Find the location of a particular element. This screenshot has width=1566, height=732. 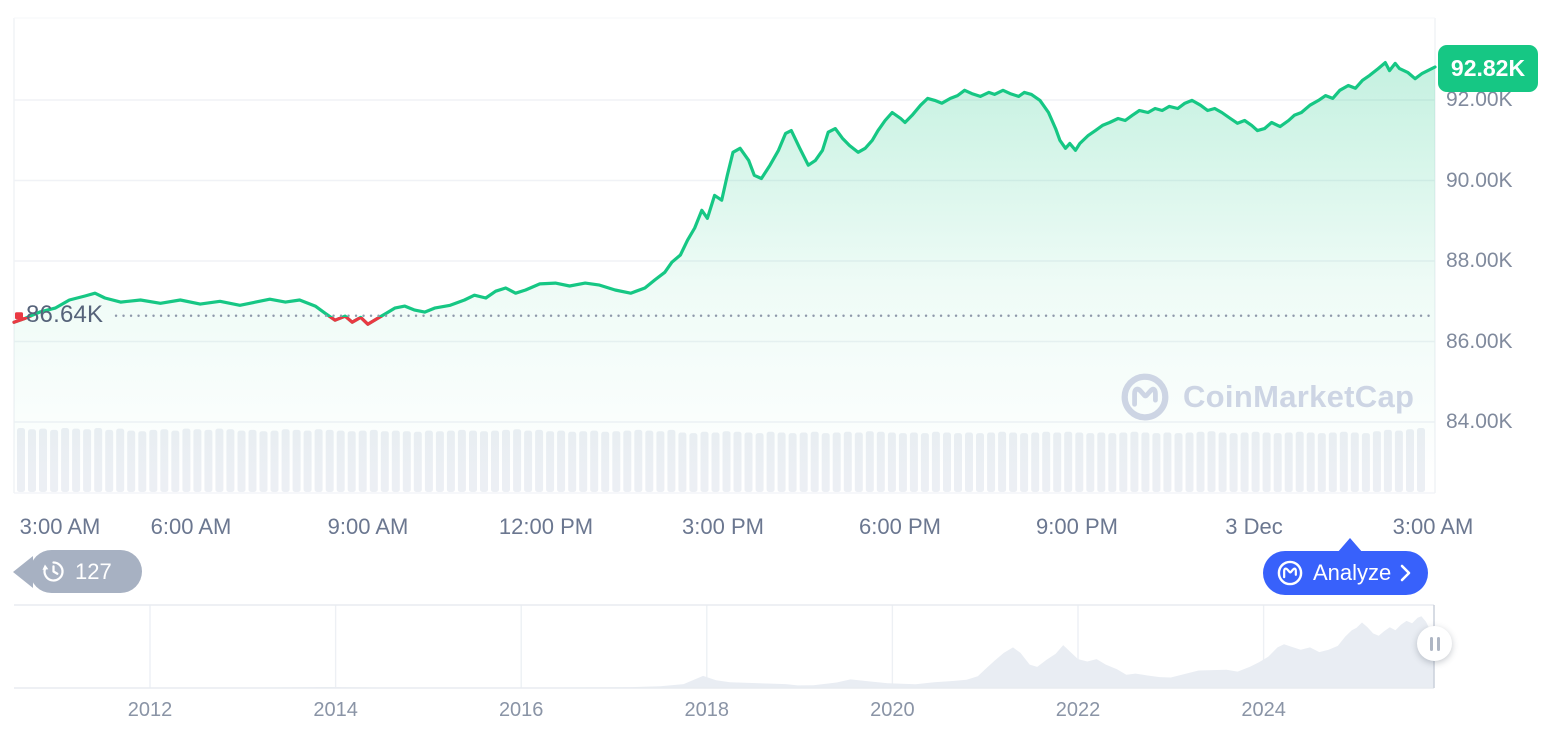

analyze-button: Analyze is located at coordinates (1346, 573).